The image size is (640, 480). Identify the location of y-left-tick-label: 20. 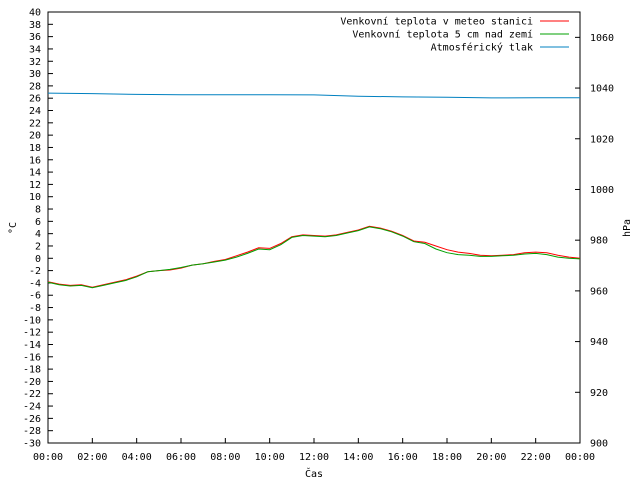
(35, 136).